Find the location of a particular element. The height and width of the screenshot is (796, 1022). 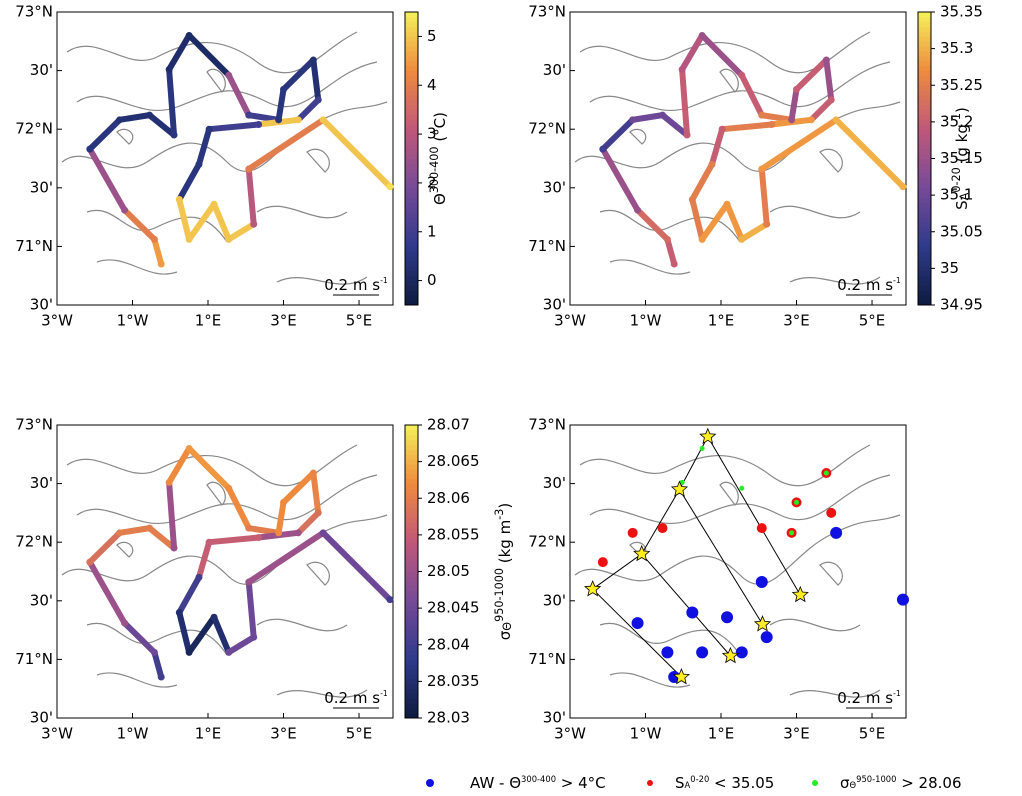

y-tick-label: 71°N is located at coordinates (547, 246).